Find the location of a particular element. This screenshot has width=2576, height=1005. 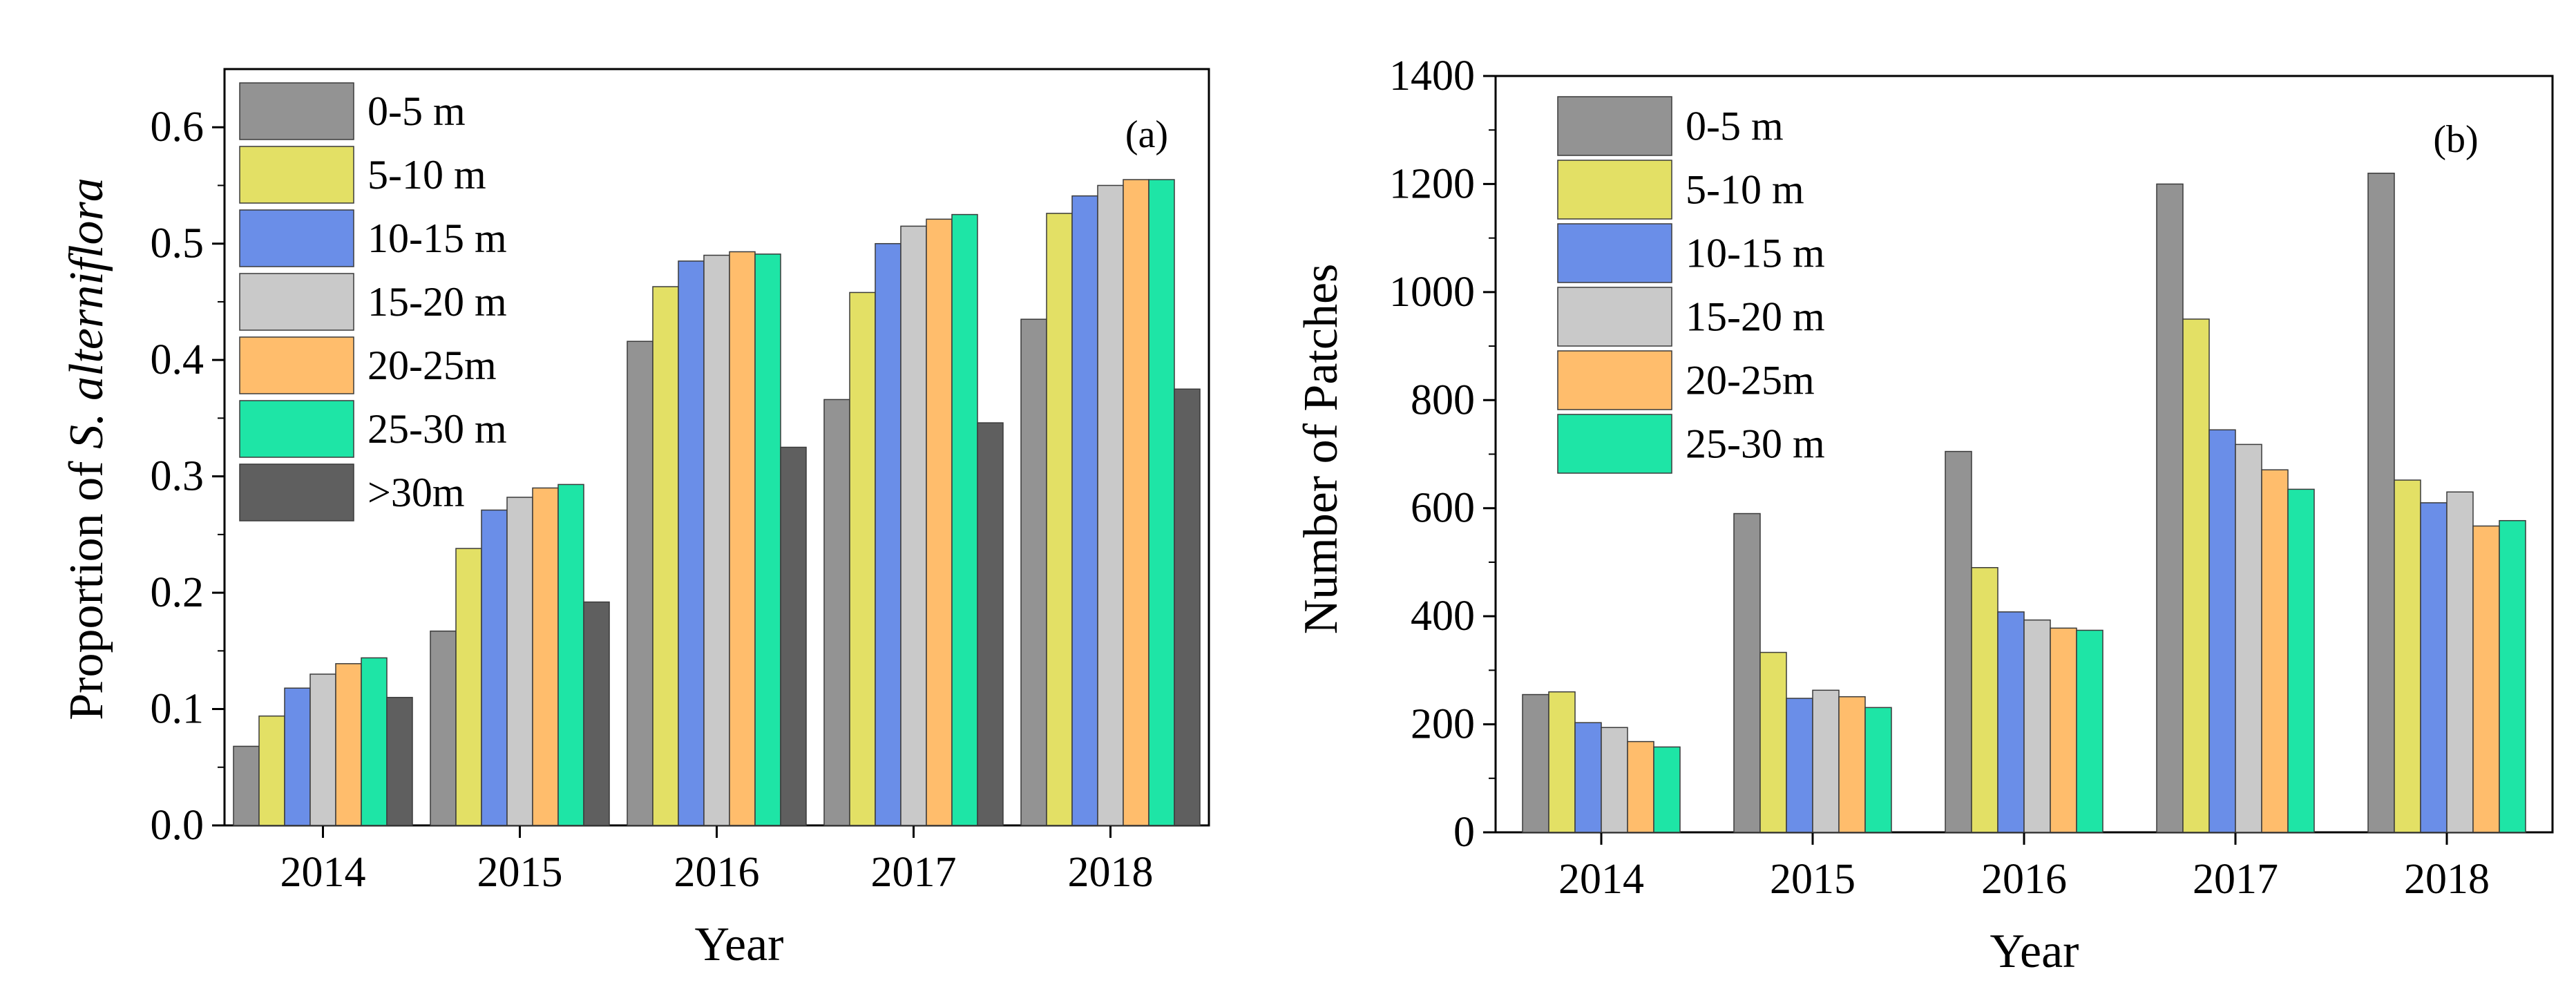

chart-a-panel-label: (a) is located at coordinates (1146, 134).